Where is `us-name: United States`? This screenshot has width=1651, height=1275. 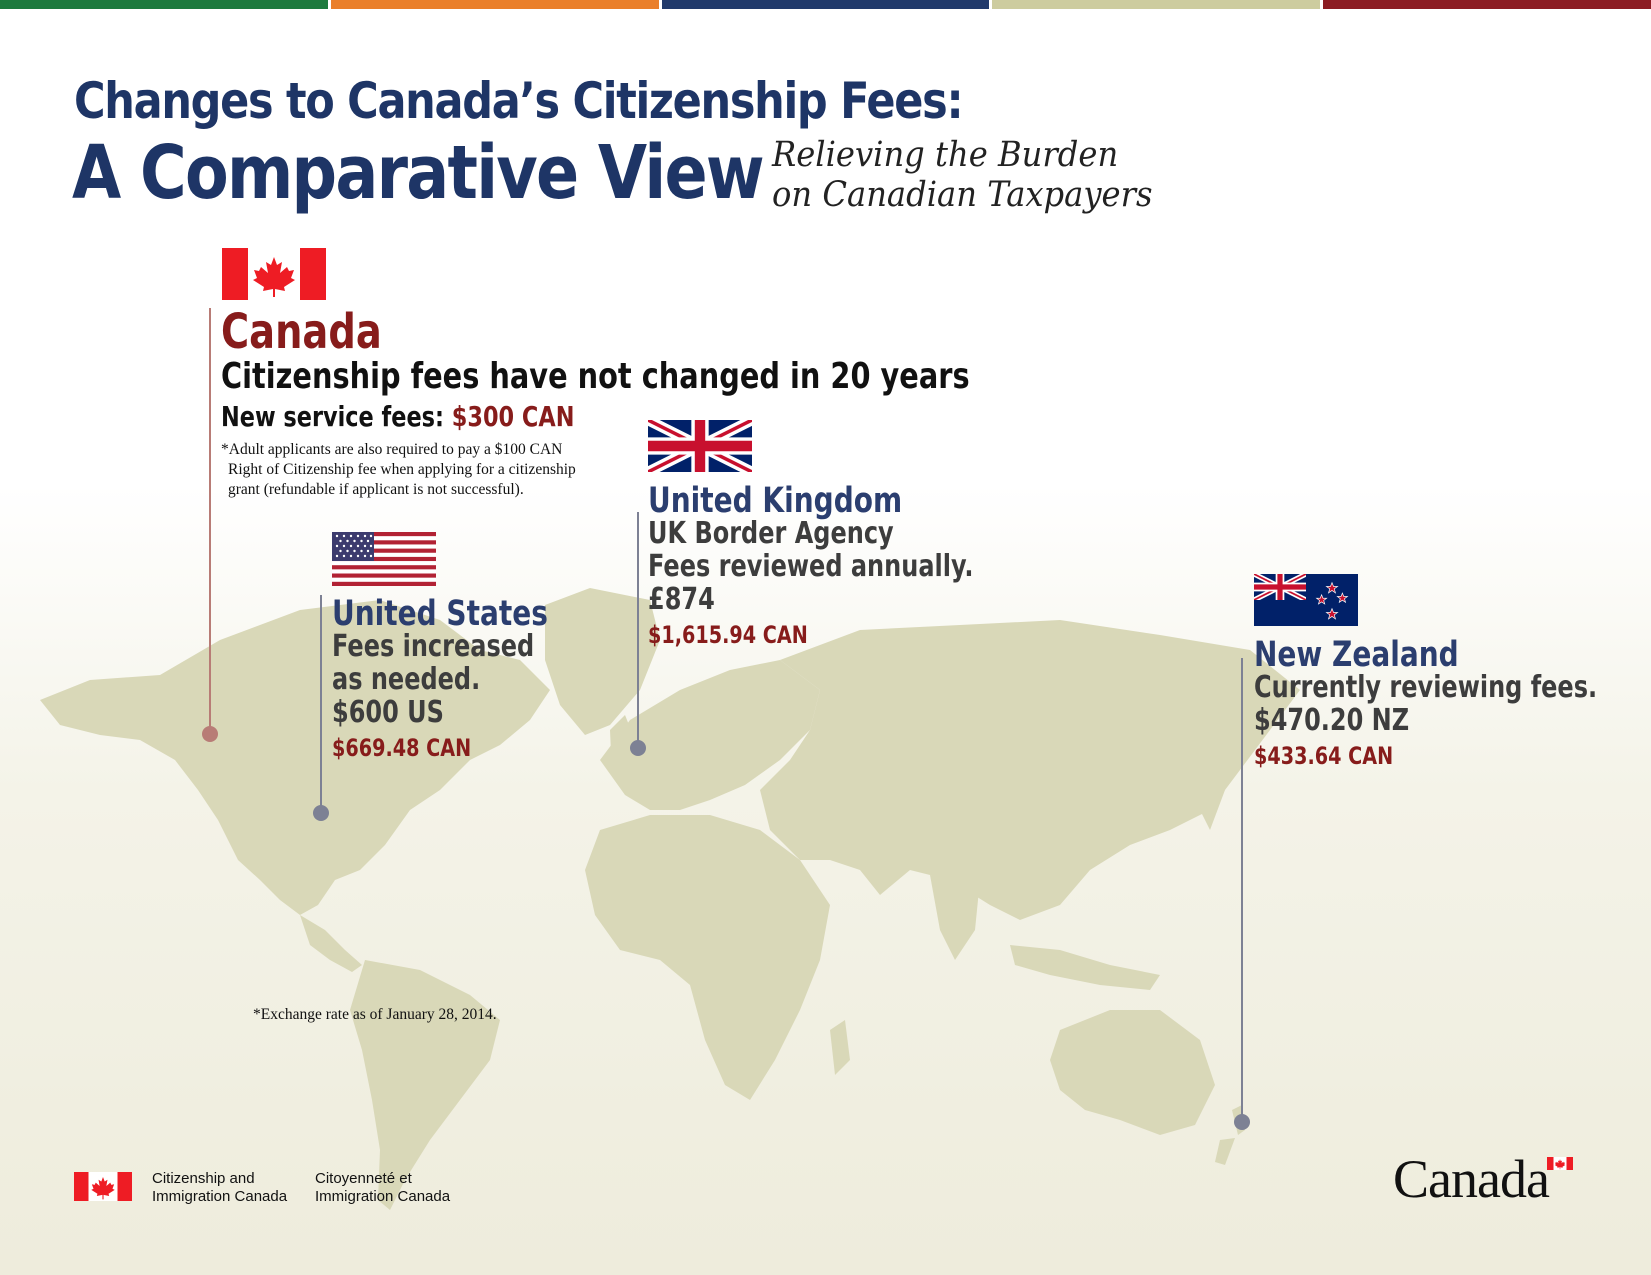 us-name: United States is located at coordinates (440, 614).